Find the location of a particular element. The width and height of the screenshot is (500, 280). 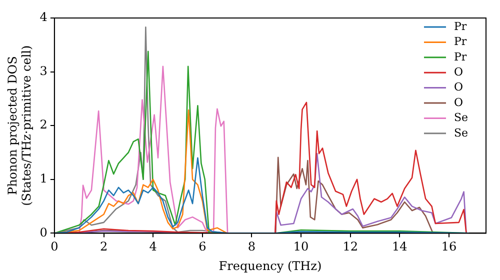

x-tick-label: 2 is located at coordinates (104, 247).